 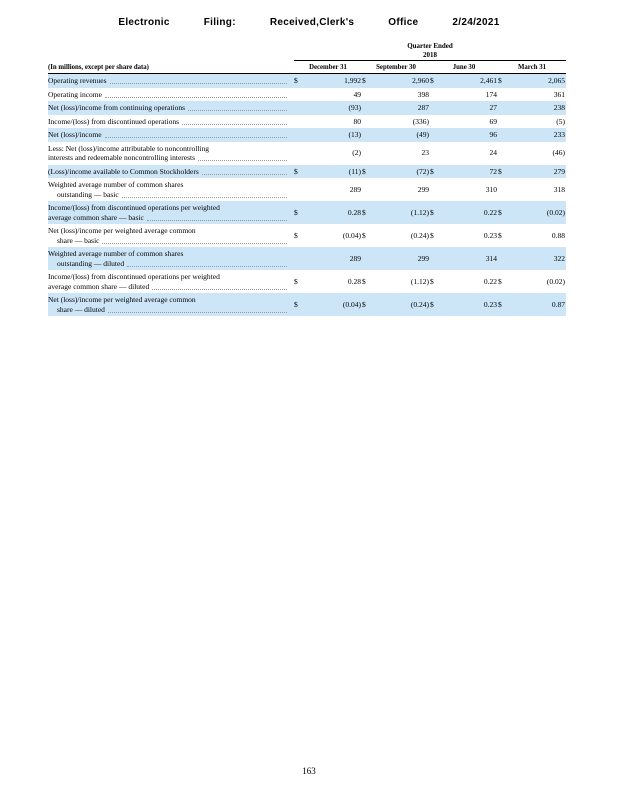 I want to click on value-cell: $72, so click(x=464, y=172).